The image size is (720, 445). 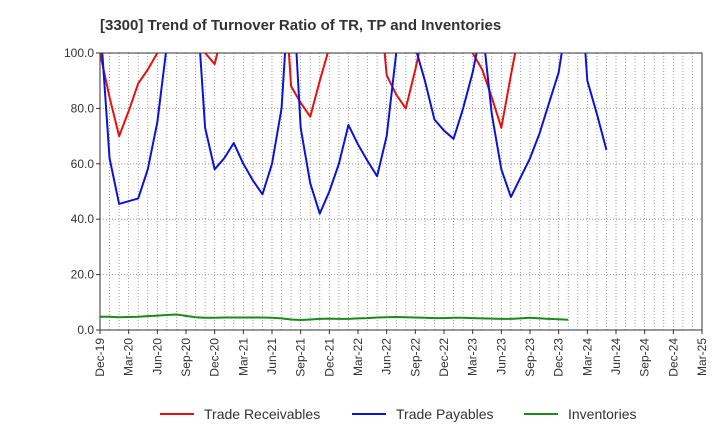 What do you see at coordinates (501, 356) in the screenshot?
I see `x-tick-label: Jun-23` at bounding box center [501, 356].